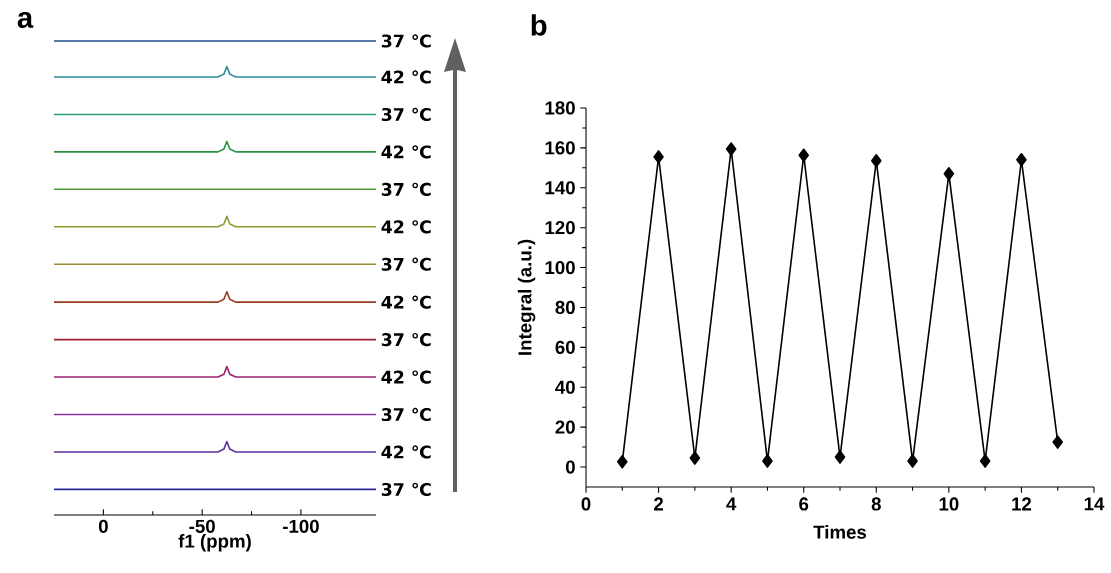  Describe the element at coordinates (949, 504) in the screenshot. I see `x-tick-label: 10` at that location.